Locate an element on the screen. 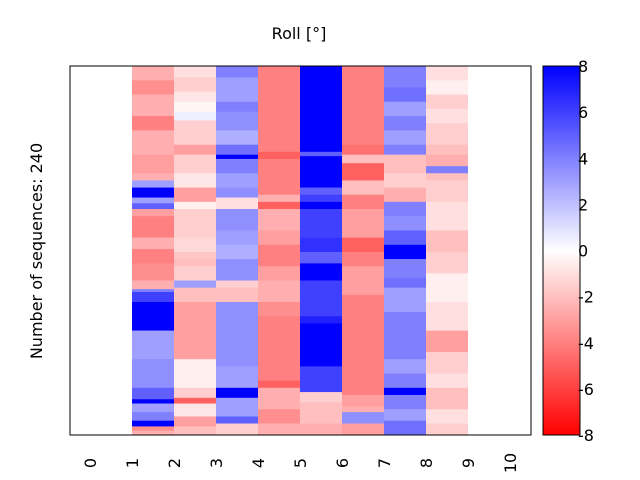 The height and width of the screenshot is (480, 640). colorbar-tick-label: -2 is located at coordinates (586, 297).